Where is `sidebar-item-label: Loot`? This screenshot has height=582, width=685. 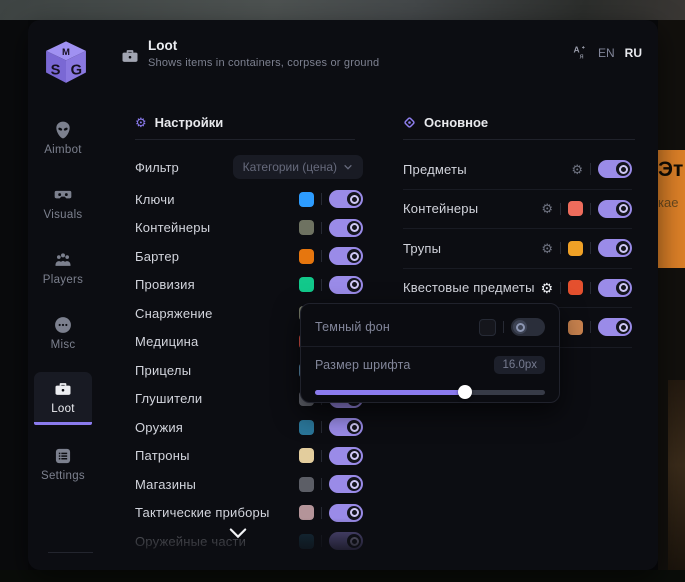
sidebar-item-label: Loot is located at coordinates (63, 409).